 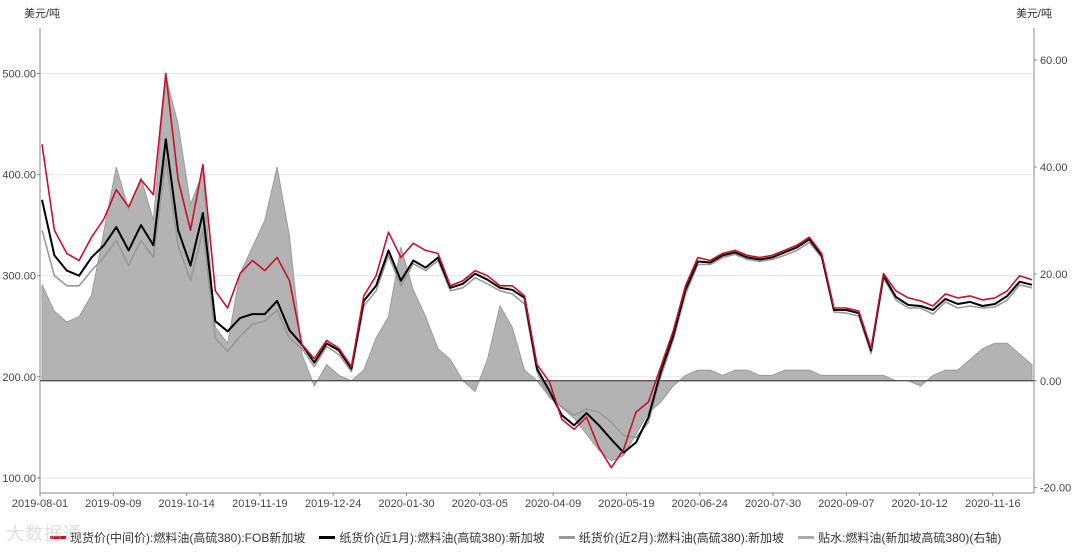 What do you see at coordinates (681, 537) in the screenshot?
I see `legend-label: 纸货价(近2月):燃料油(高硫380):新加坡` at bounding box center [681, 537].